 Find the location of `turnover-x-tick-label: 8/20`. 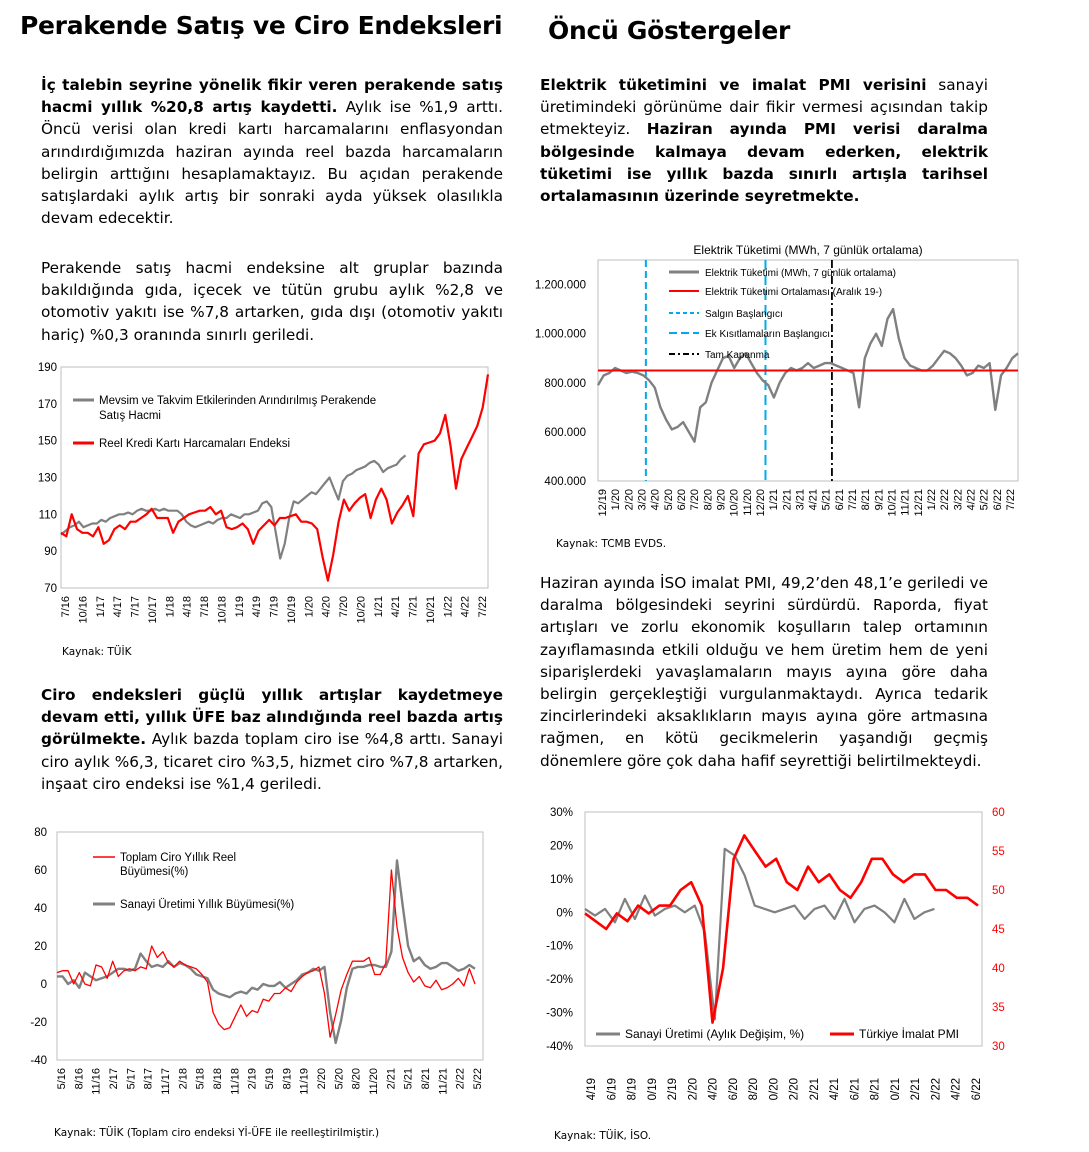

turnover-x-tick-label: 8/20 is located at coordinates (357, 1078).